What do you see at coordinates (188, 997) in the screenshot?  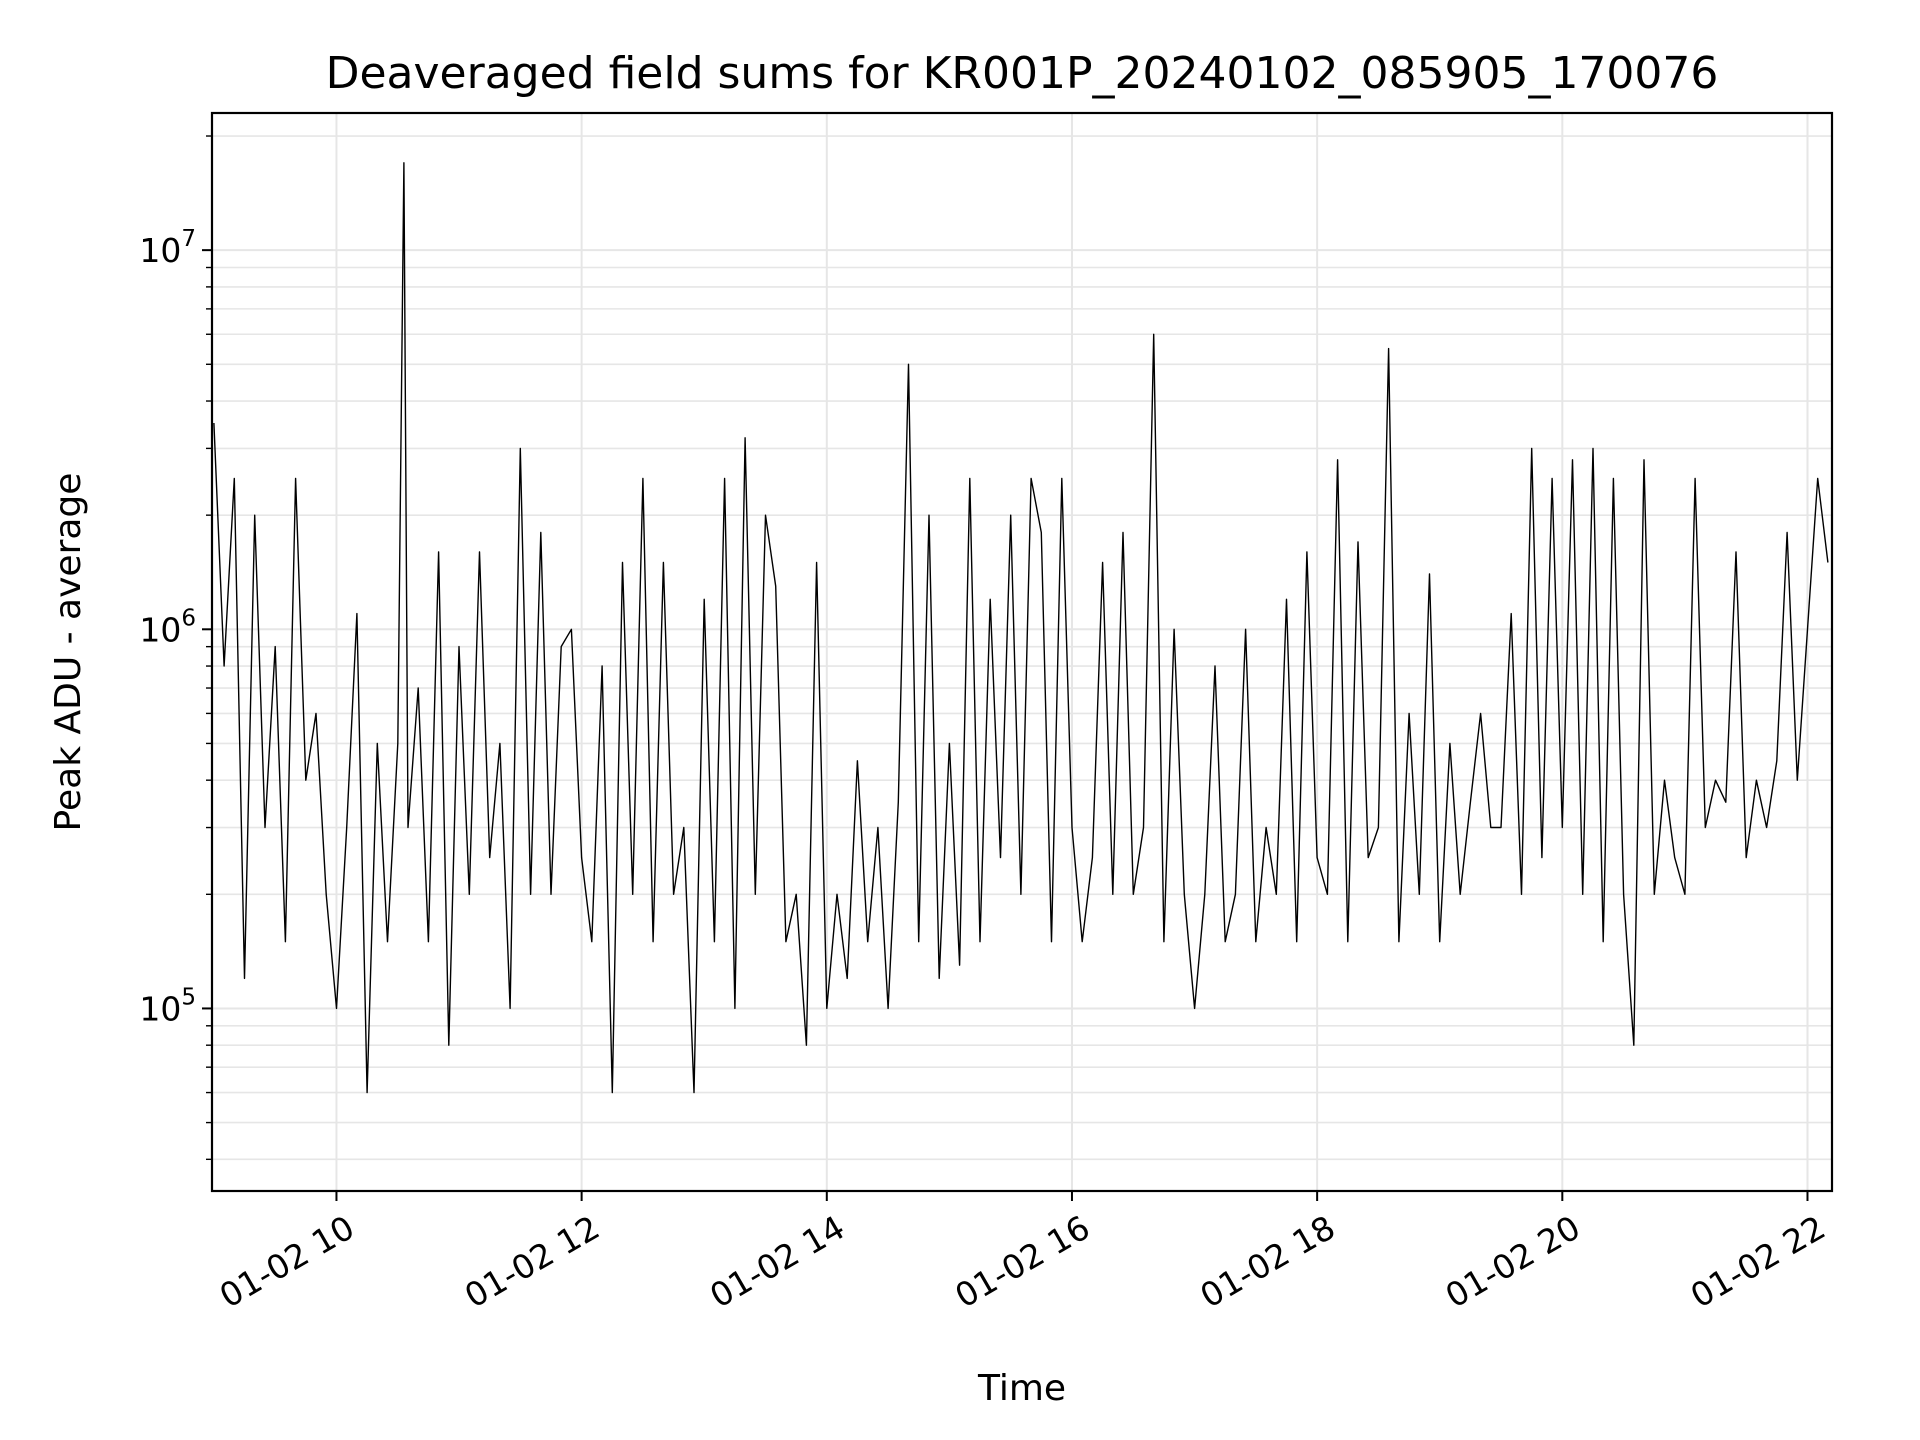 I see `y-tick-label-exponent: 5` at bounding box center [188, 997].